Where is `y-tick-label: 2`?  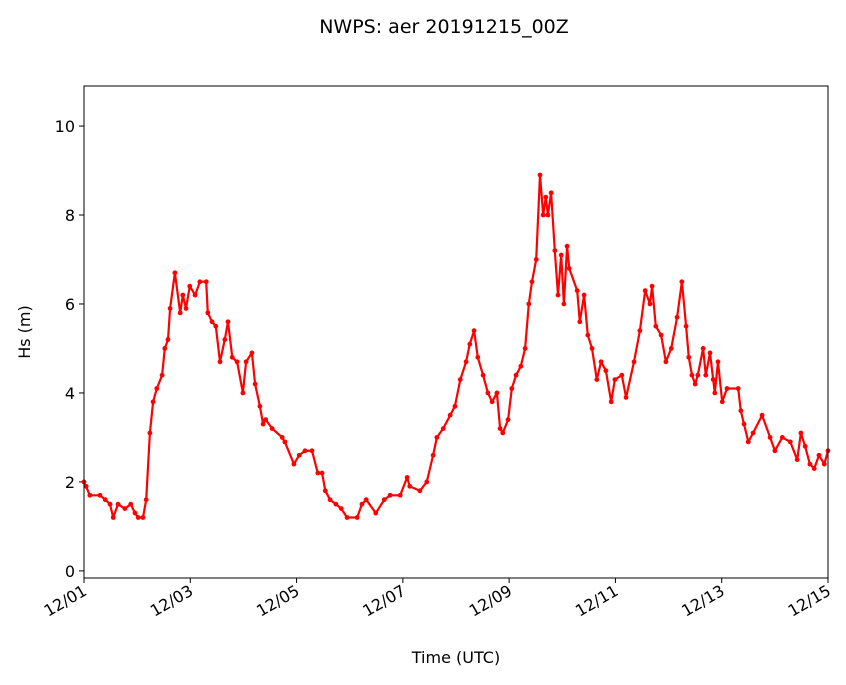
y-tick-label: 2 is located at coordinates (70, 482).